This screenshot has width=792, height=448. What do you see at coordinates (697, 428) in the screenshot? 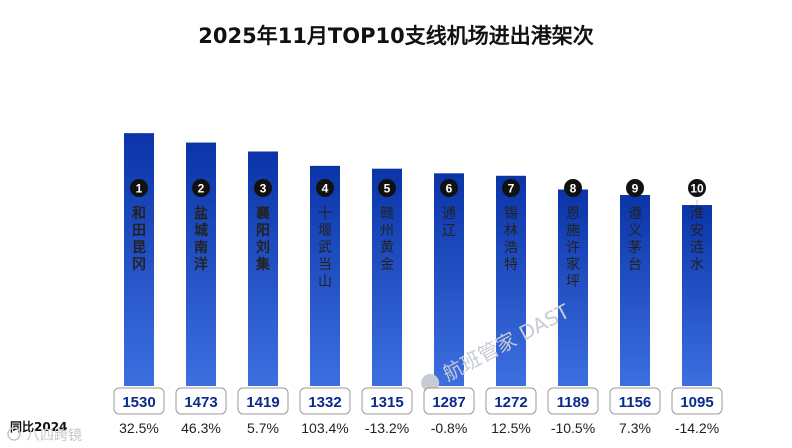
I see `yoy-value: -14.2%` at bounding box center [697, 428].